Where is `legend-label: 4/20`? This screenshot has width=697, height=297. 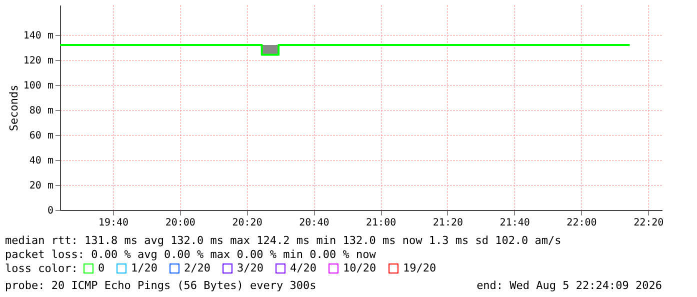 legend-label: 4/20 is located at coordinates (303, 268).